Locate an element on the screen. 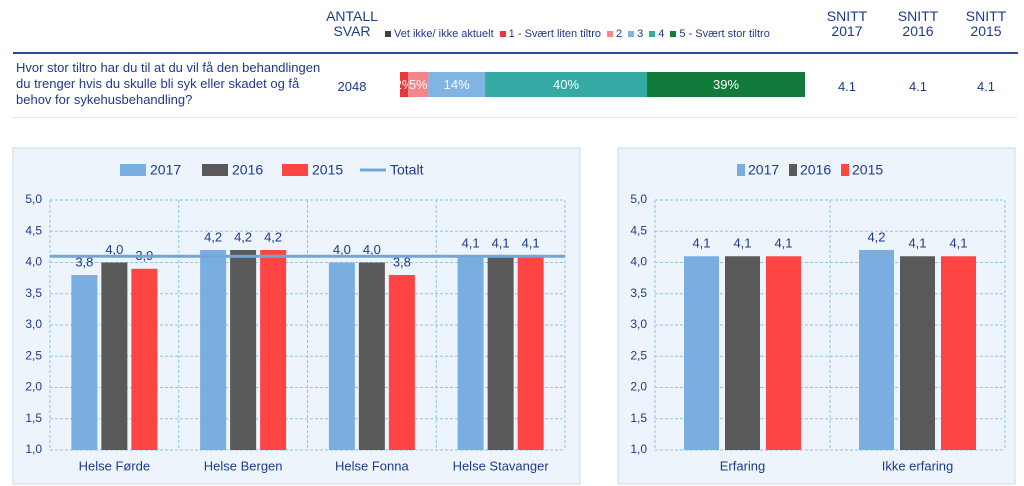  segment-label: 39% is located at coordinates (726, 84).